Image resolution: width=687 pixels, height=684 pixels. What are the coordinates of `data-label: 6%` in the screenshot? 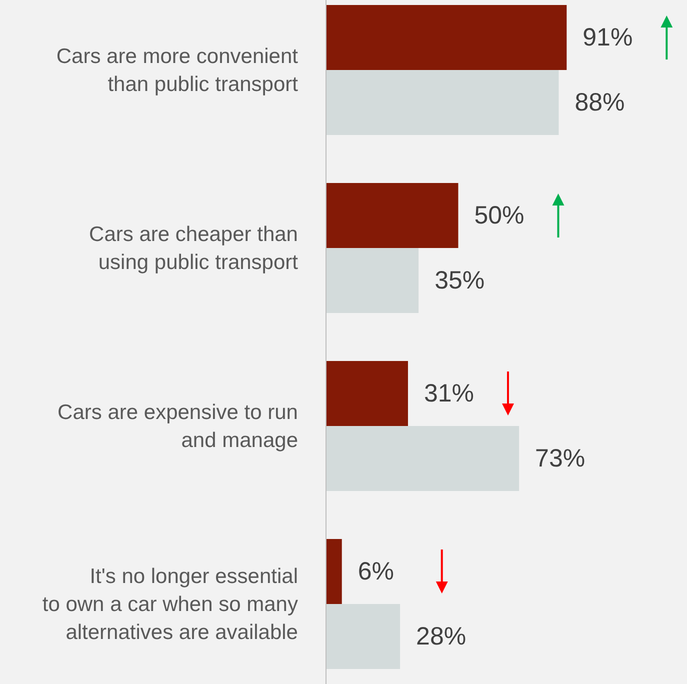 It's located at (376, 572).